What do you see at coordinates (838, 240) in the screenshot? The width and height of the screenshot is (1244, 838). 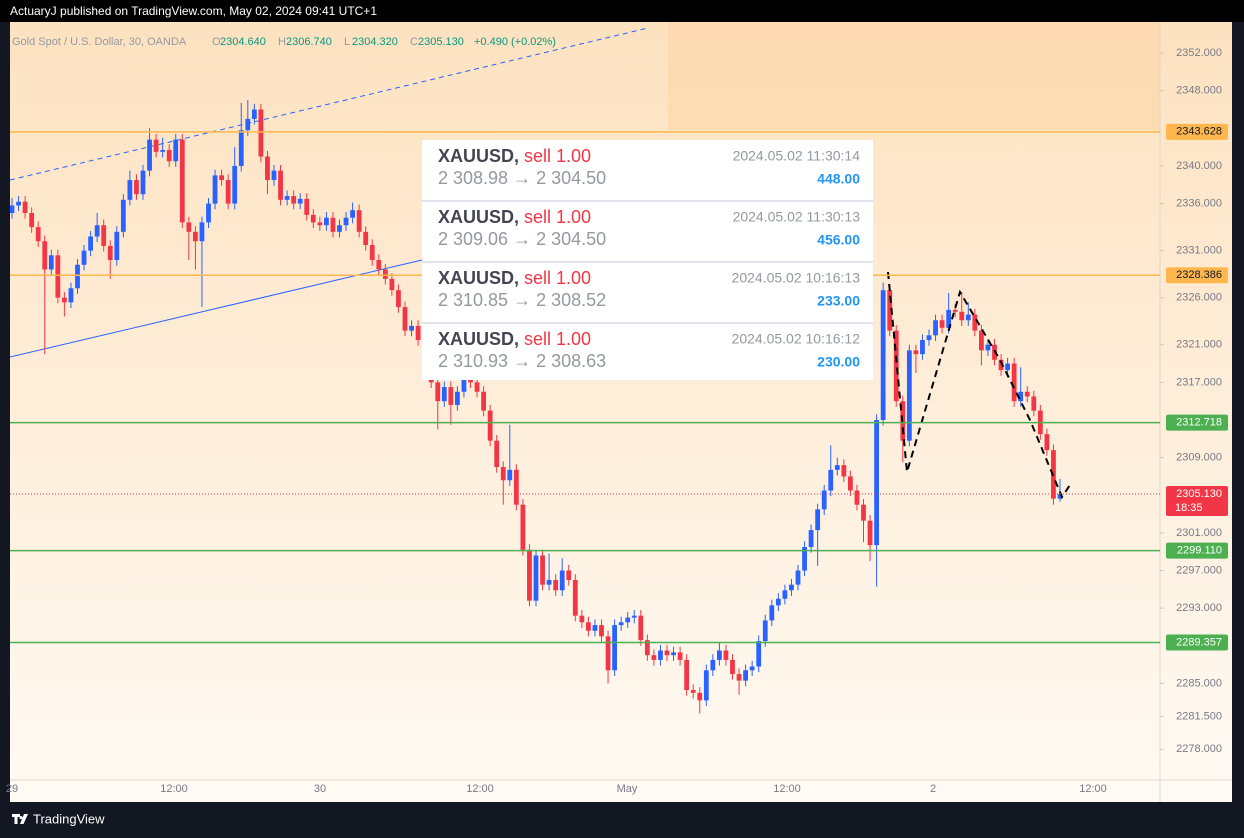 I see `trade-profit: 456.00` at bounding box center [838, 240].